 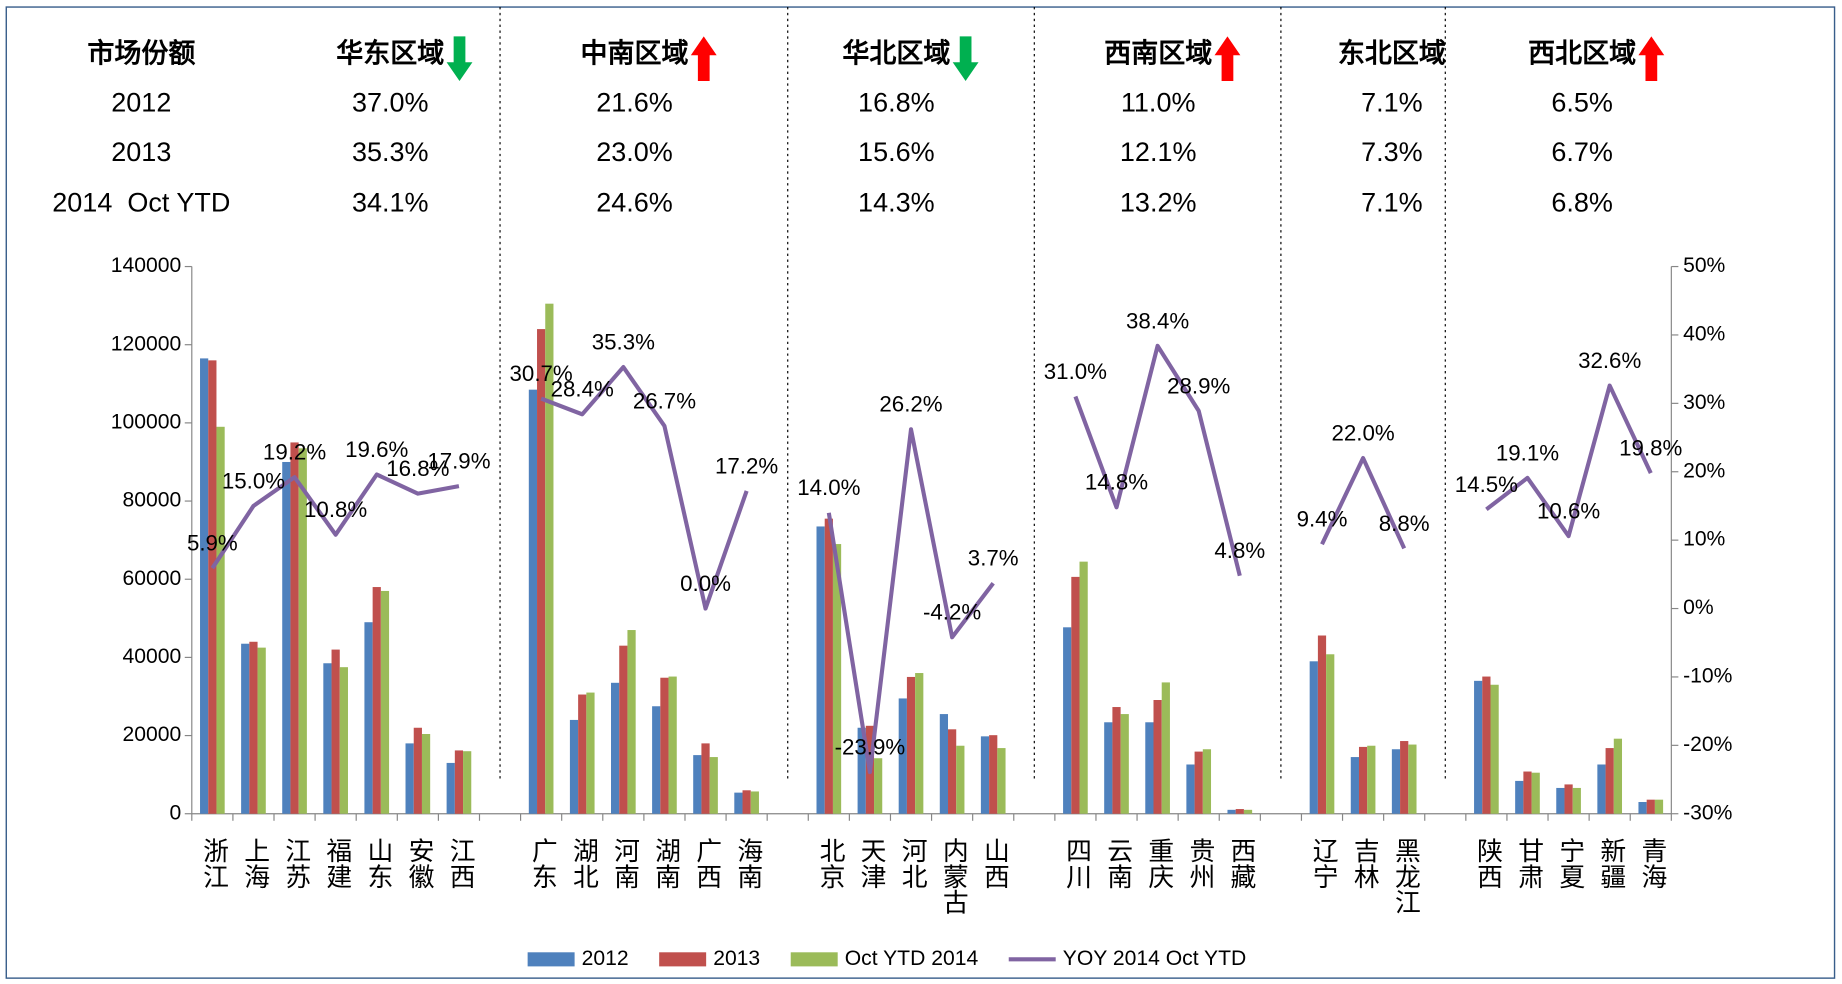 What do you see at coordinates (1568, 510) in the screenshot?
I see `data-label: 10.6%` at bounding box center [1568, 510].